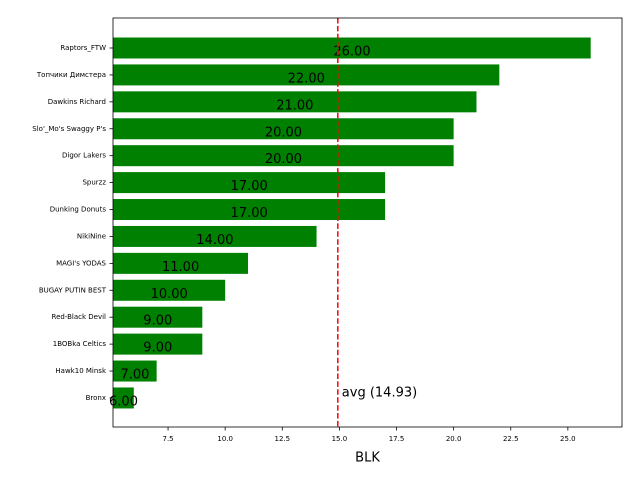 Image resolution: width=640 pixels, height=480 pixels. I want to click on x-tick-label: 17.5, so click(397, 439).